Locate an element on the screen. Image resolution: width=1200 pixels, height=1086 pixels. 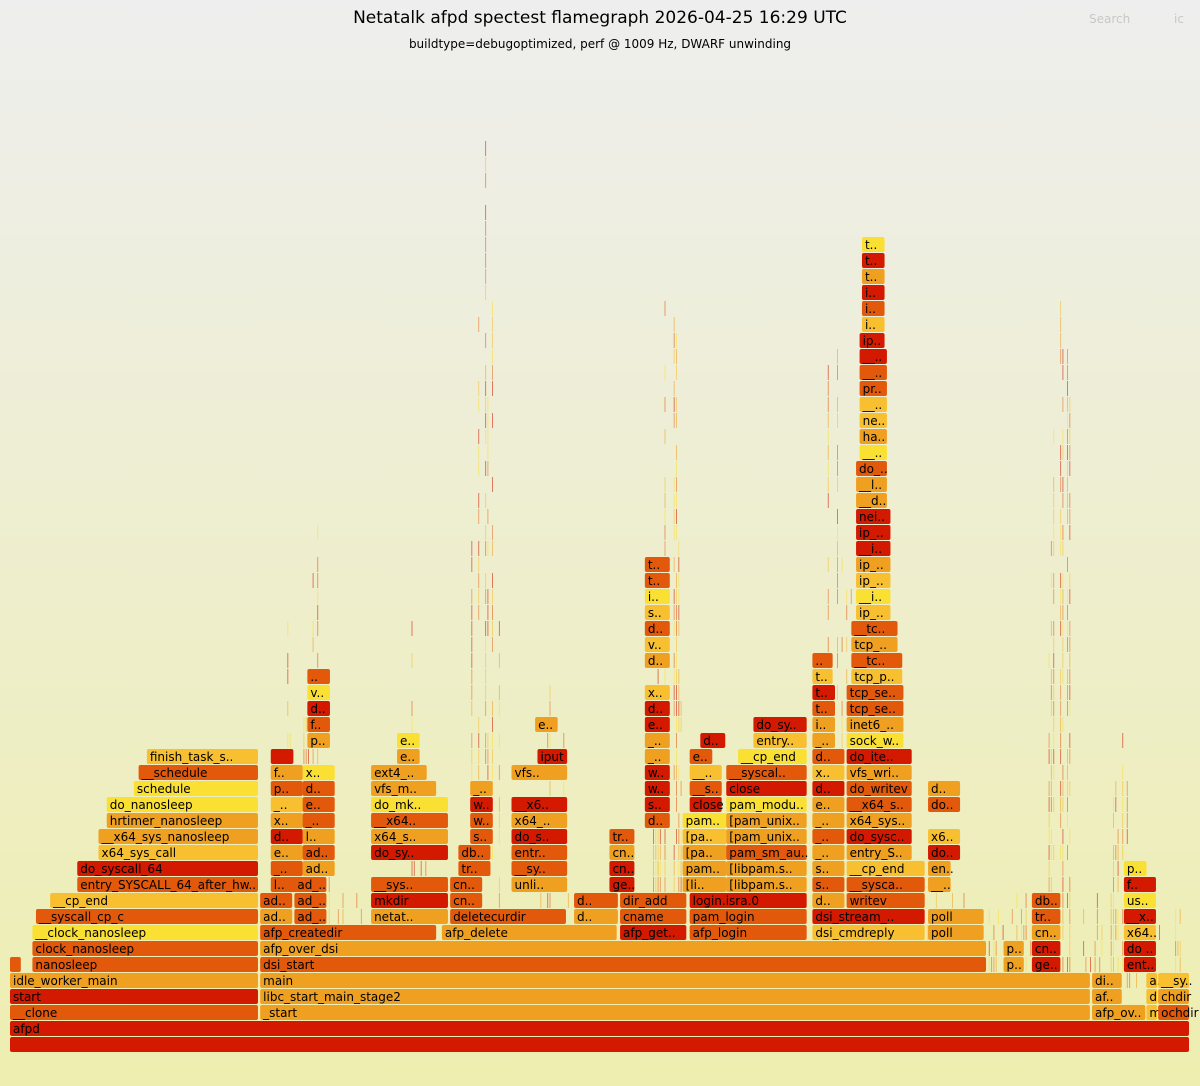
flame-frame: __i.. is located at coordinates (873, 596).